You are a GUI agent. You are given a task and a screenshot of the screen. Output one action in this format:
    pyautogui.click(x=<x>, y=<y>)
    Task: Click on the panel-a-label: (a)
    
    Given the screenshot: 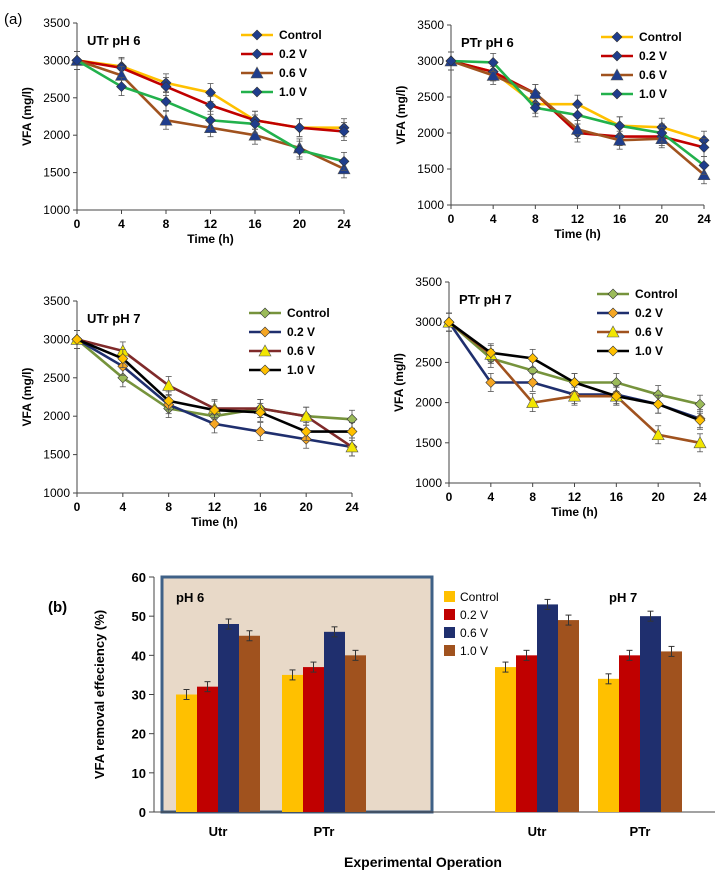 What is the action you would take?
    pyautogui.click(x=13, y=19)
    